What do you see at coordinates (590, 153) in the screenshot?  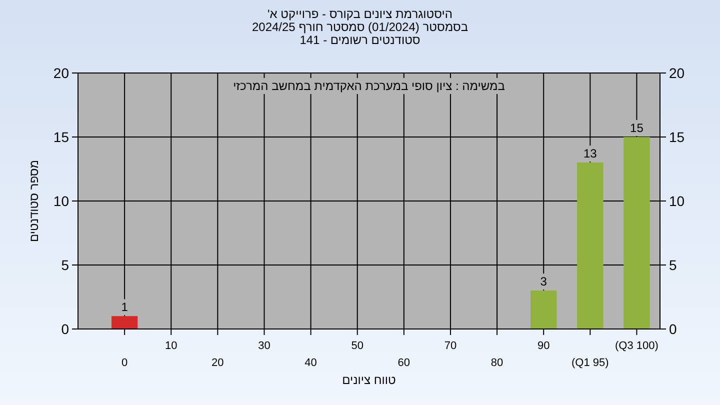 I see `data-label: 13` at bounding box center [590, 153].